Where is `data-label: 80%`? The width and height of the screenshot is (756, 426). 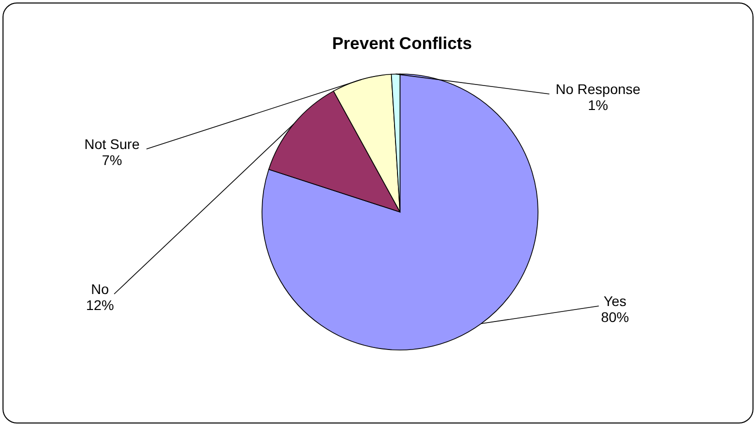 data-label: 80% is located at coordinates (615, 317).